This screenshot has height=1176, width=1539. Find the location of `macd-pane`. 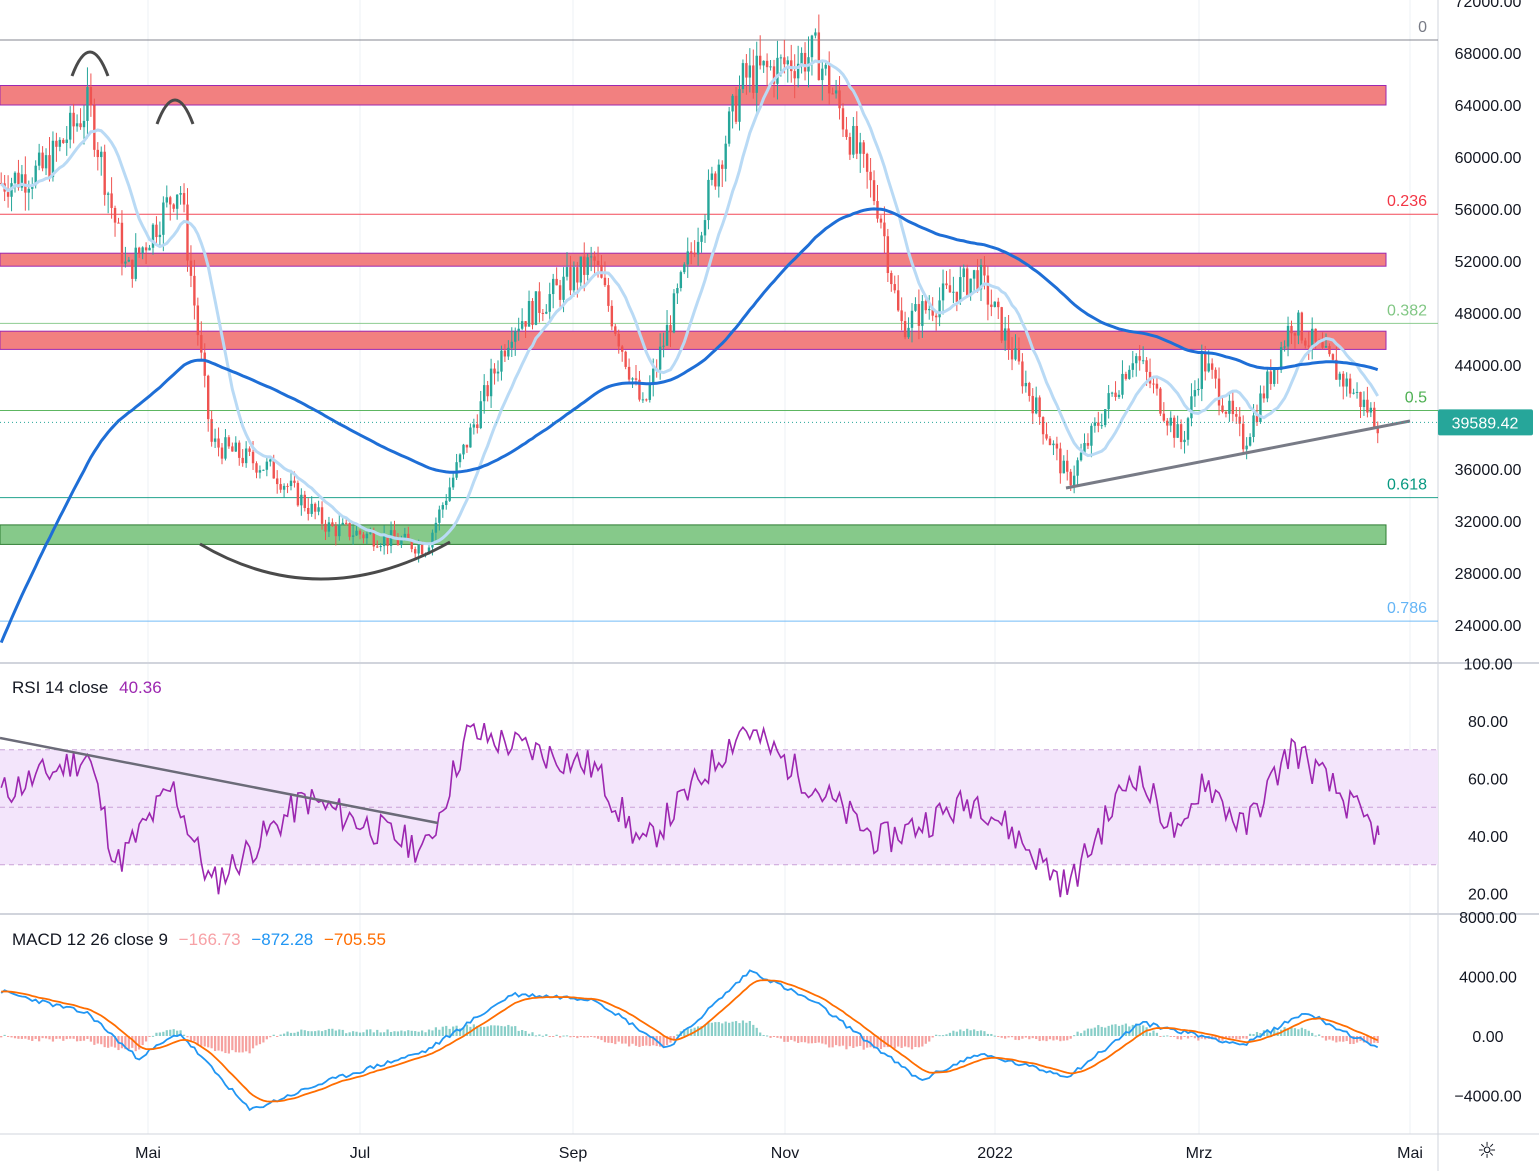

macd-pane is located at coordinates (689, 1040).